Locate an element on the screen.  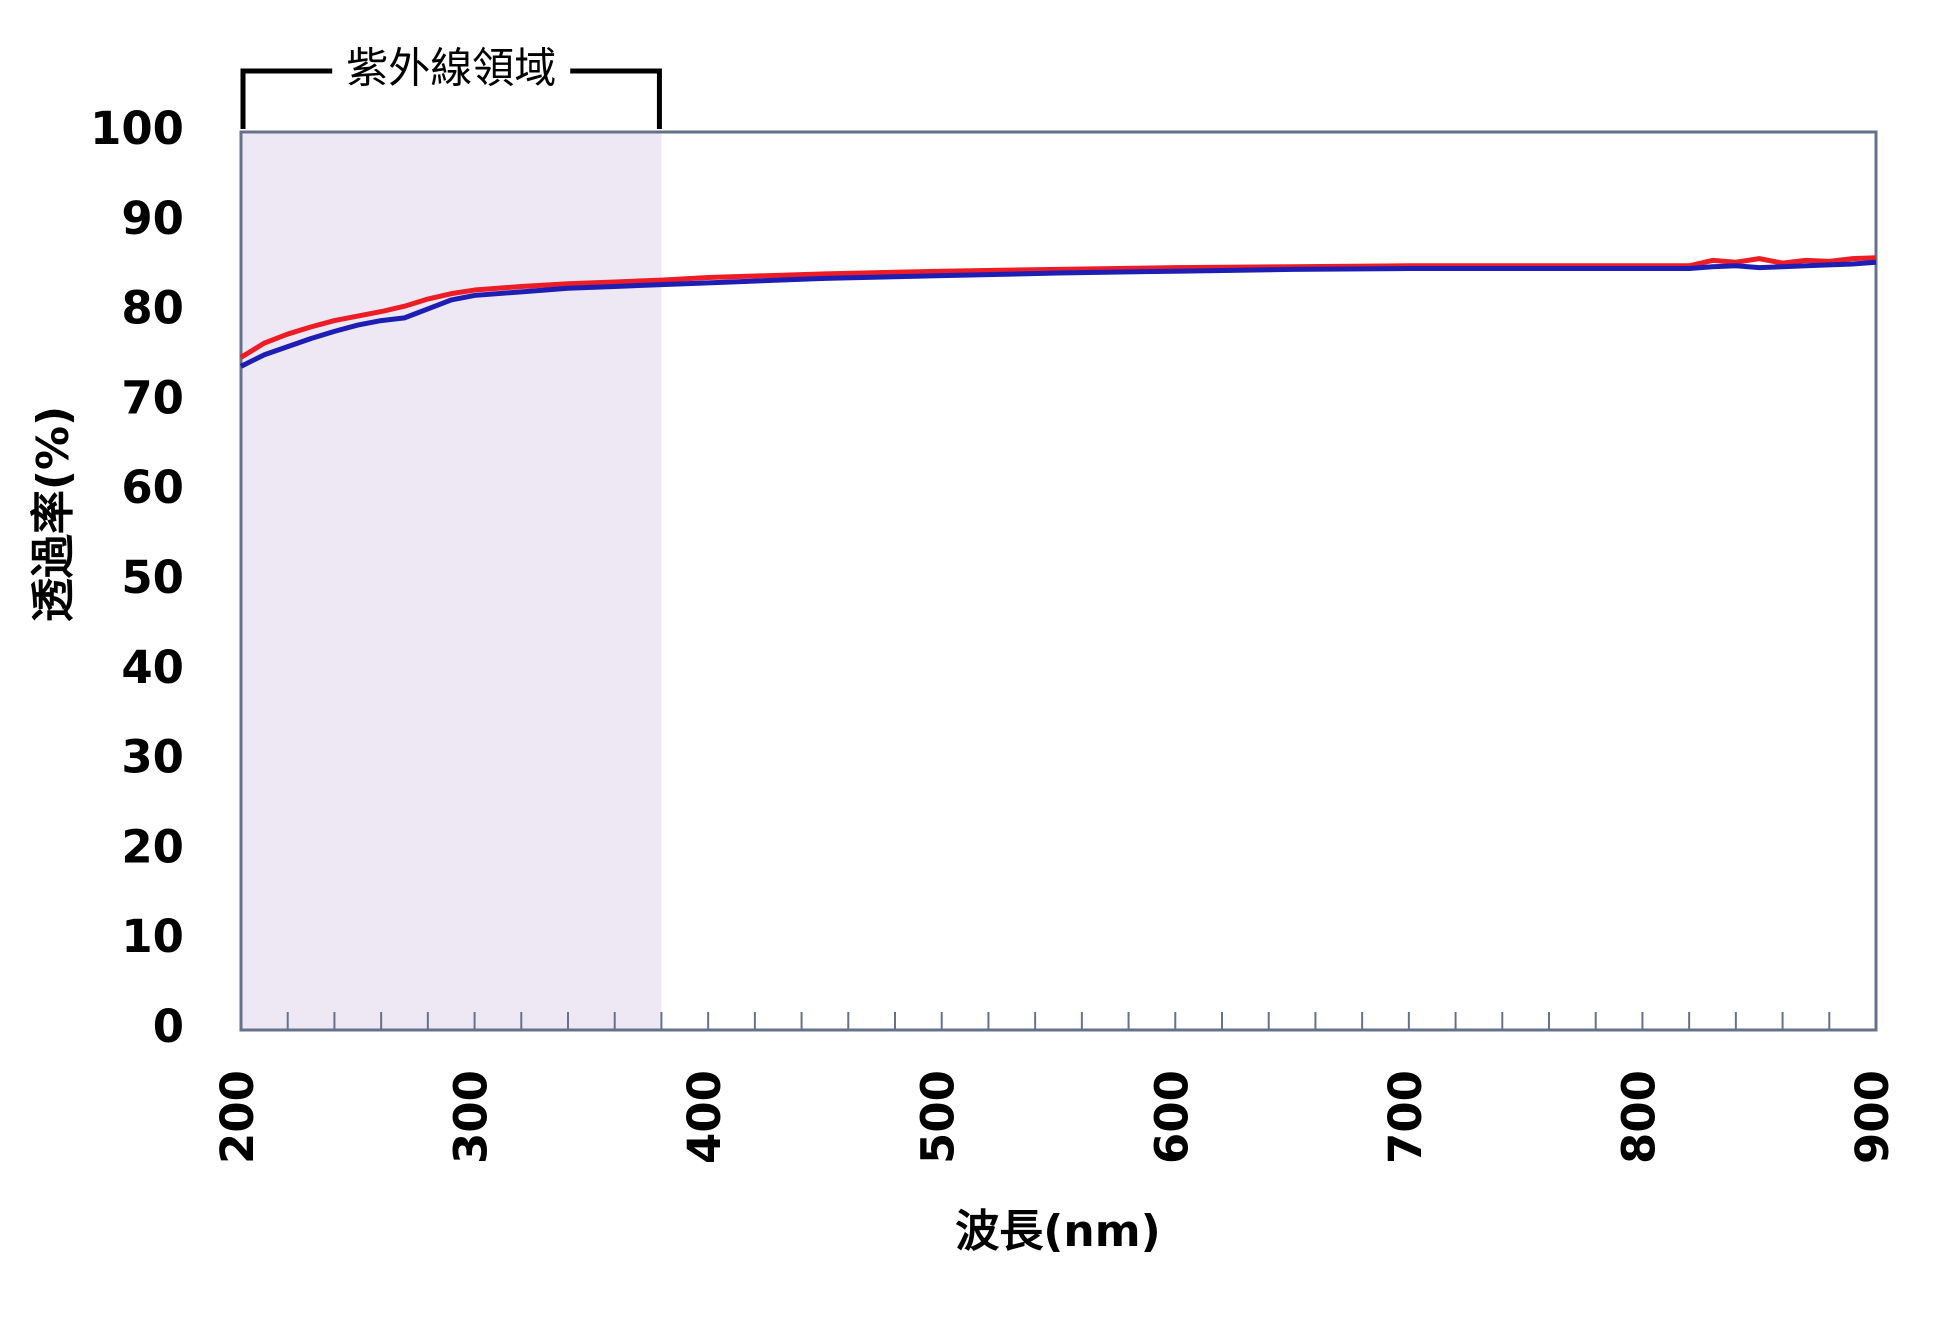
y-tick-label: 20 is located at coordinates (152, 846).